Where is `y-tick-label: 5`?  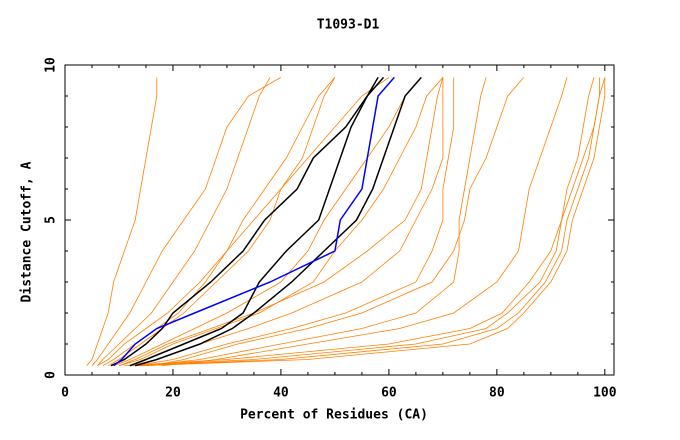
y-tick-label: 5 is located at coordinates (51, 220).